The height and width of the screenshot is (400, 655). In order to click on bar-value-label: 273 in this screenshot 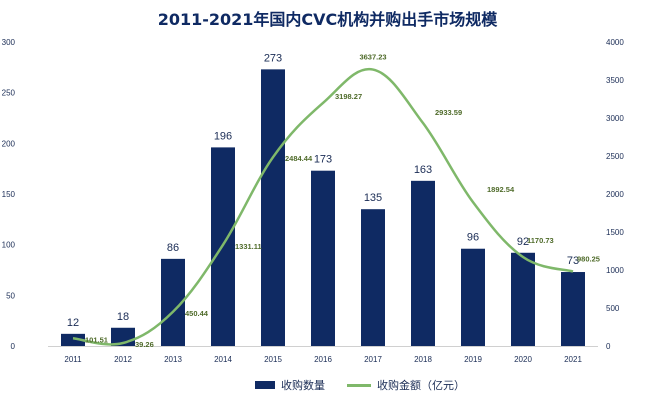, I will do `click(273, 58)`.